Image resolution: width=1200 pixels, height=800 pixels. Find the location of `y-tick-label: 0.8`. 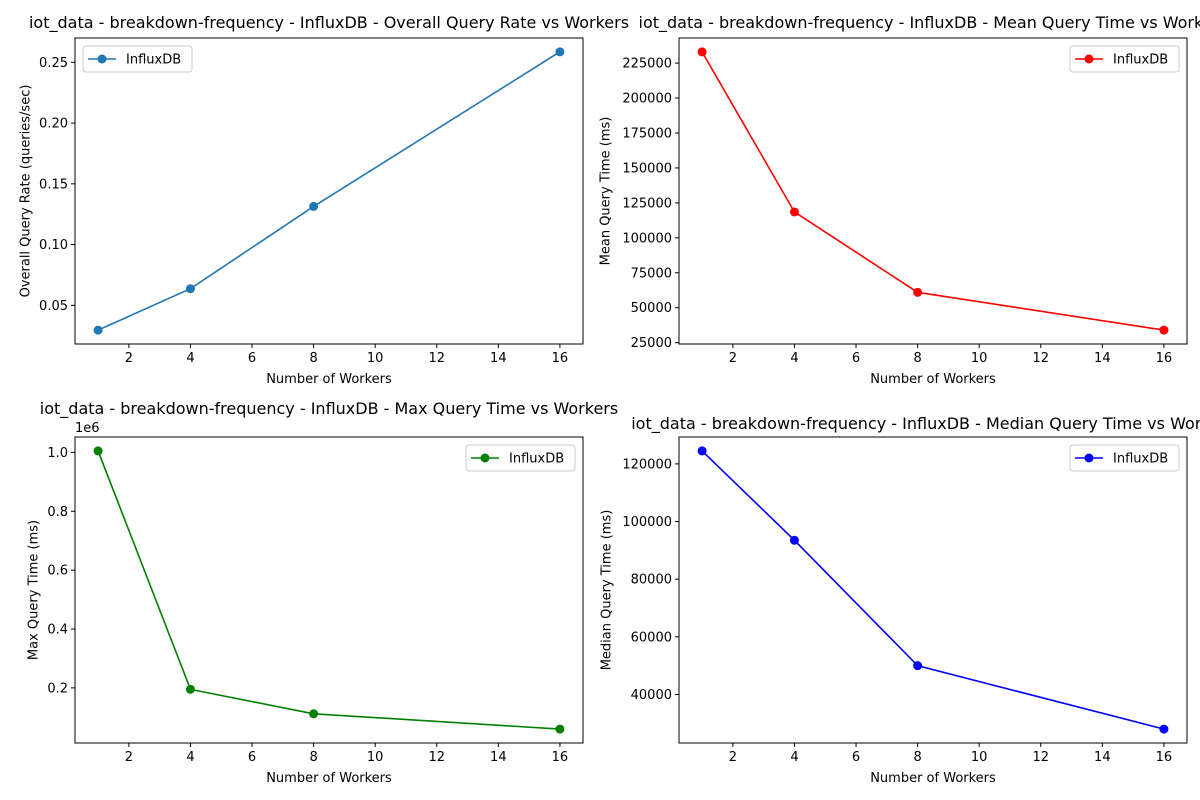

y-tick-label: 0.8 is located at coordinates (57, 512).